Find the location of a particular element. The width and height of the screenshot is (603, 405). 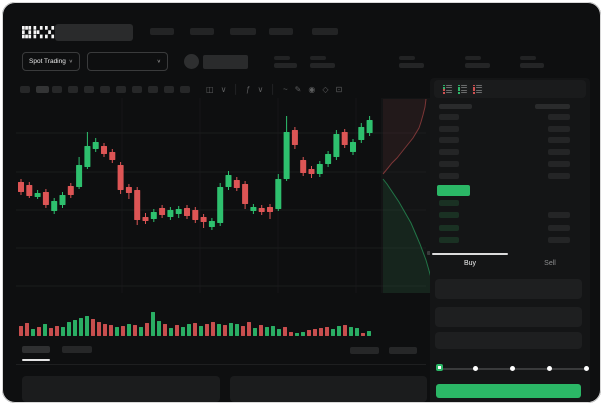

ob-layout-bids-icon is located at coordinates (462, 89).